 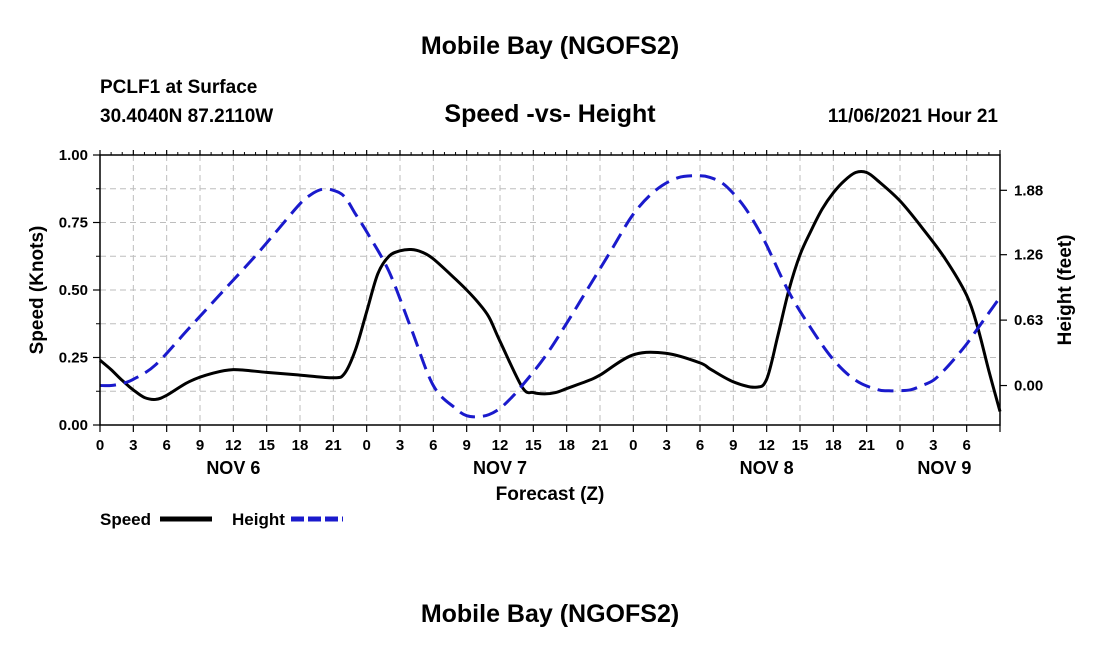 What do you see at coordinates (1028, 190) in the screenshot?
I see `y2-tick-label: 1.88` at bounding box center [1028, 190].